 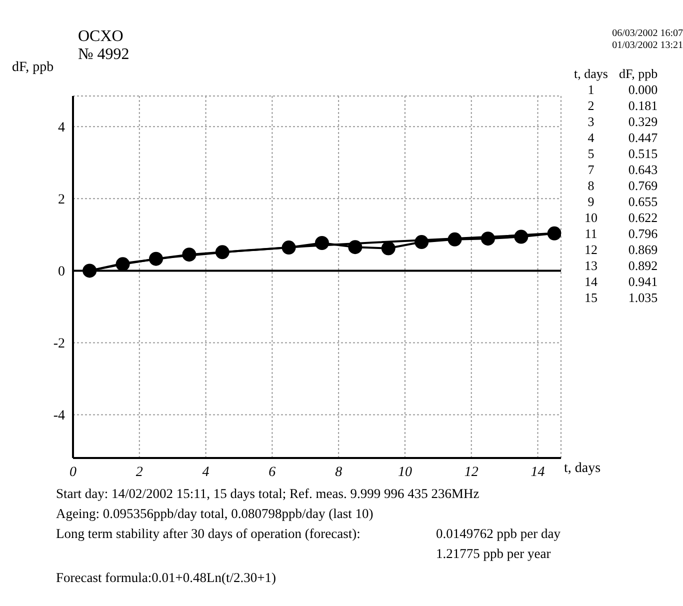 What do you see at coordinates (493, 554) in the screenshot?
I see `text: 1.21775 ppb per year` at bounding box center [493, 554].